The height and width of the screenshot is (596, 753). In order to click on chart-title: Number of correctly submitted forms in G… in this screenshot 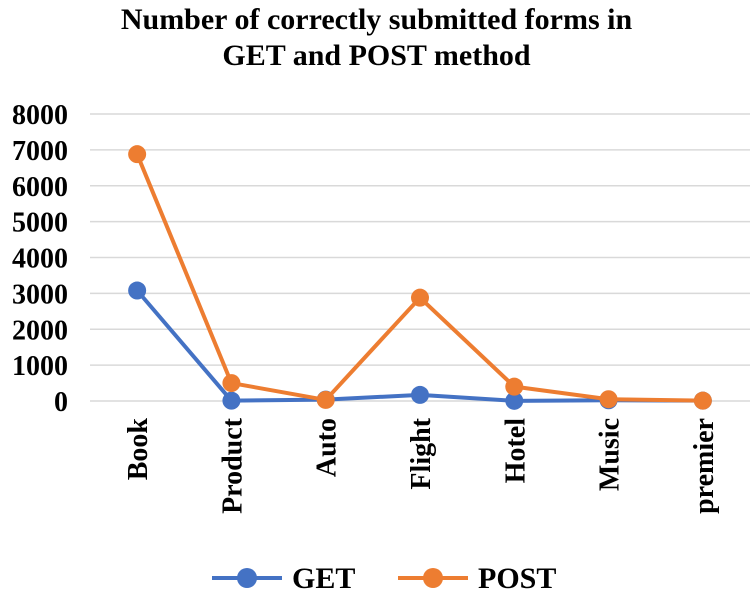, I will do `click(376, 38)`.